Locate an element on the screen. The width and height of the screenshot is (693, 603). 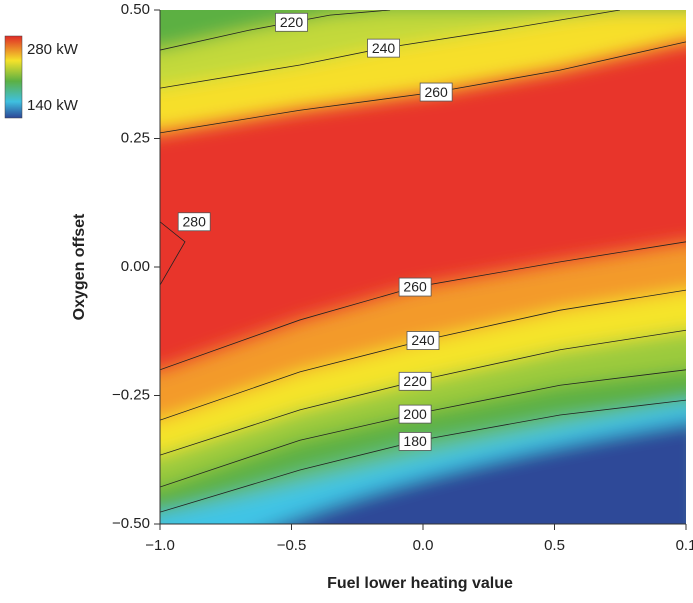
x-axis-title: Fuel lower heating value is located at coordinates (420, 583).